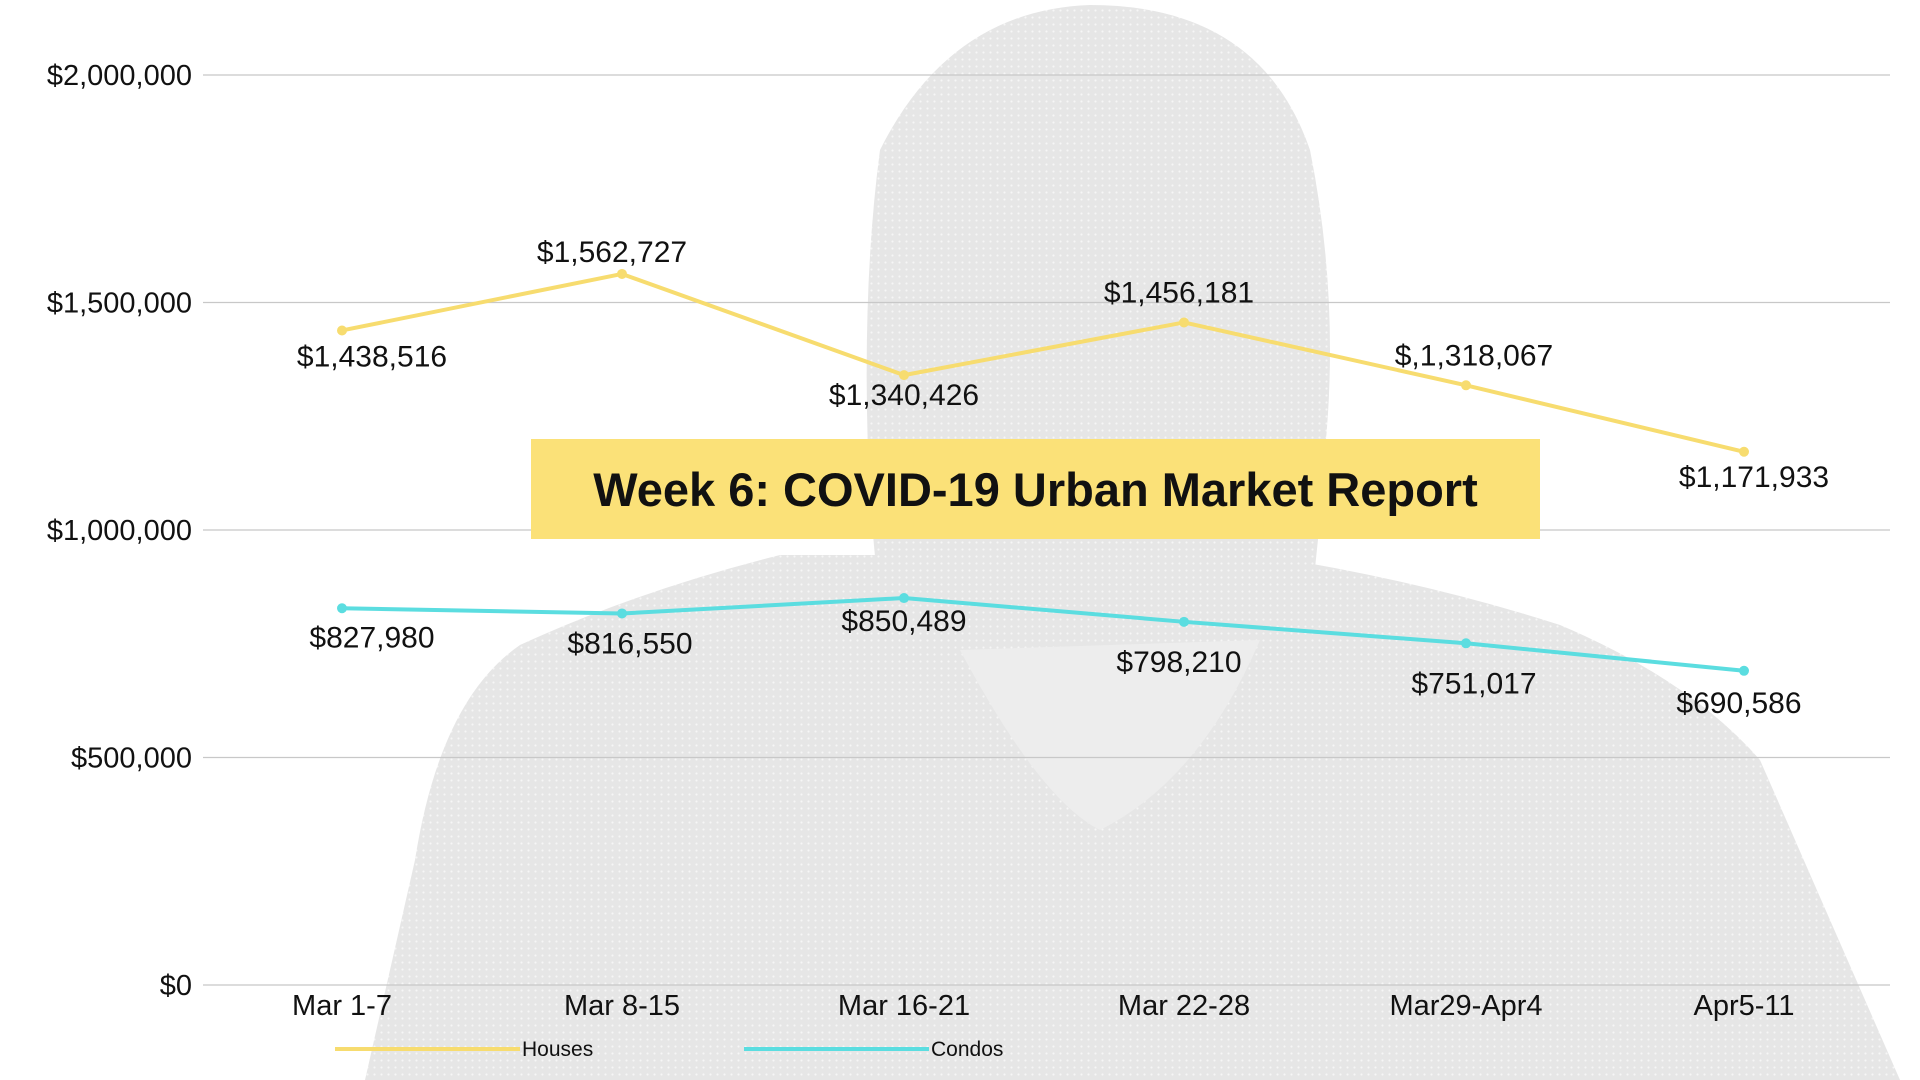  What do you see at coordinates (629, 643) in the screenshot?
I see `data-label-condos: $816,550` at bounding box center [629, 643].